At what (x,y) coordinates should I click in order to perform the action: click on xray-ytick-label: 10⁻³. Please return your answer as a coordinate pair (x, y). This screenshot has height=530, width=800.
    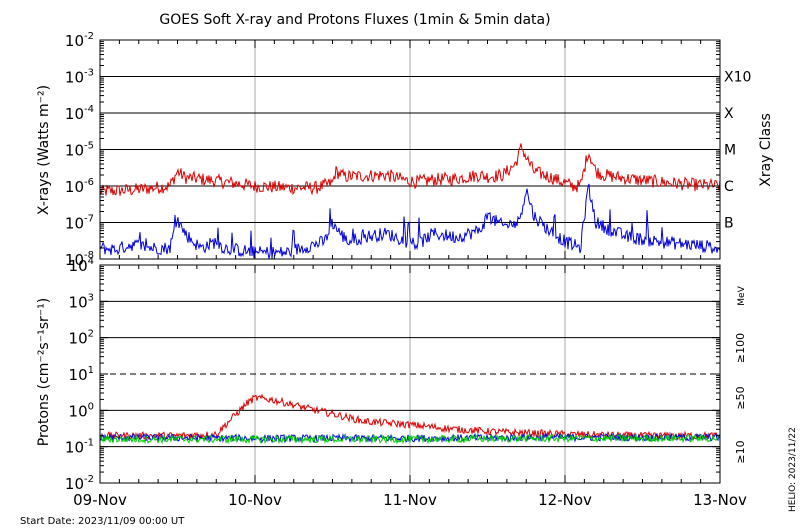
    Looking at the image, I should click on (79, 77).